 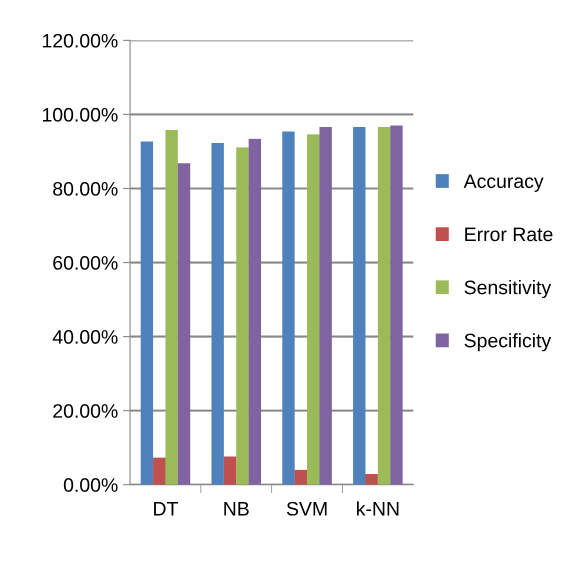 What do you see at coordinates (306, 509) in the screenshot?
I see `x-tick-label: SVM` at bounding box center [306, 509].